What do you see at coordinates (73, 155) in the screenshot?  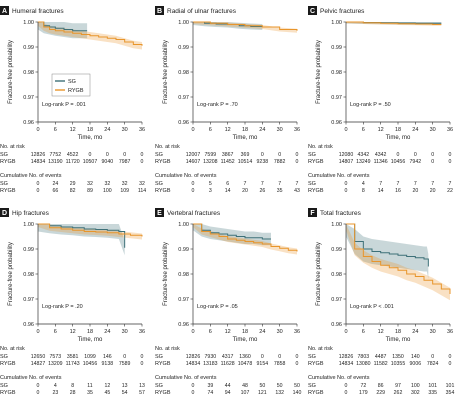 I see `risk-cell: 4522` at bounding box center [73, 155].